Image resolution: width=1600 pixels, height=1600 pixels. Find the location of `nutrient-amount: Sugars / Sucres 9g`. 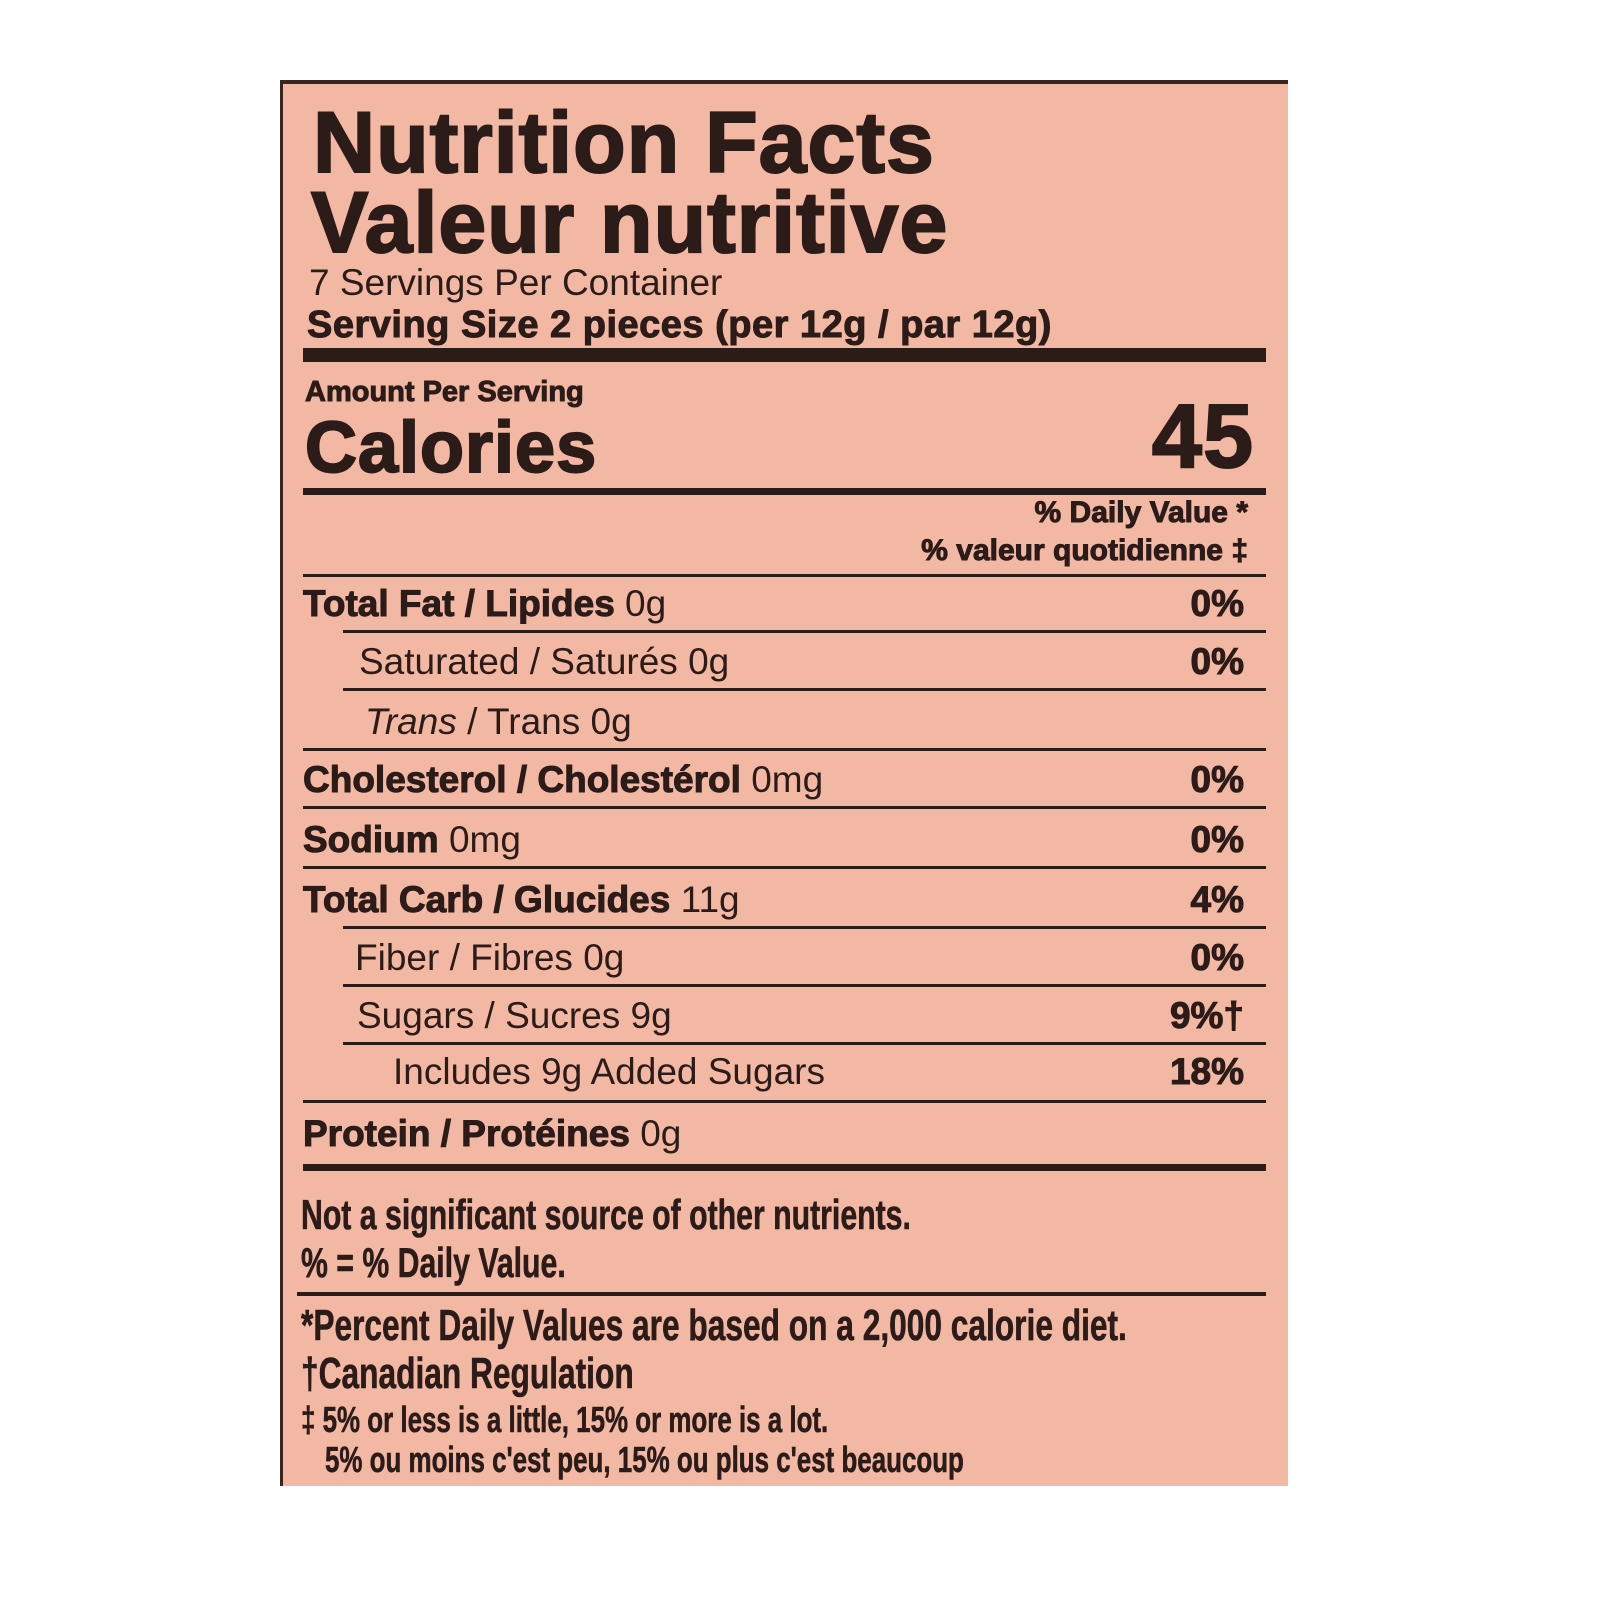

nutrient-amount: Sugars / Sucres 9g is located at coordinates (514, 1015).